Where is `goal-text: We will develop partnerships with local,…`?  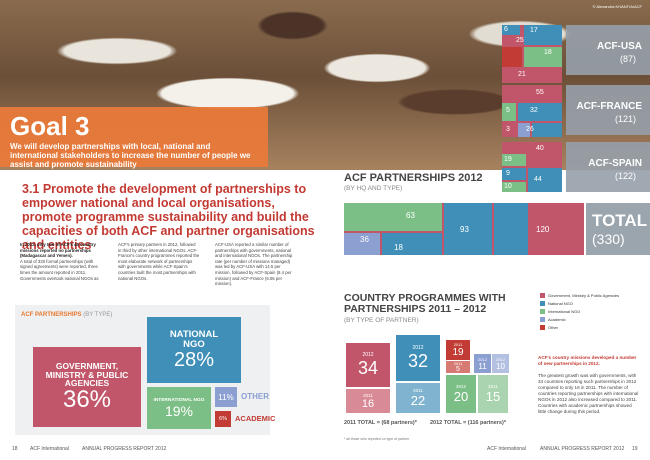 goal-text: We will develop partnerships with local,… is located at coordinates (130, 155).